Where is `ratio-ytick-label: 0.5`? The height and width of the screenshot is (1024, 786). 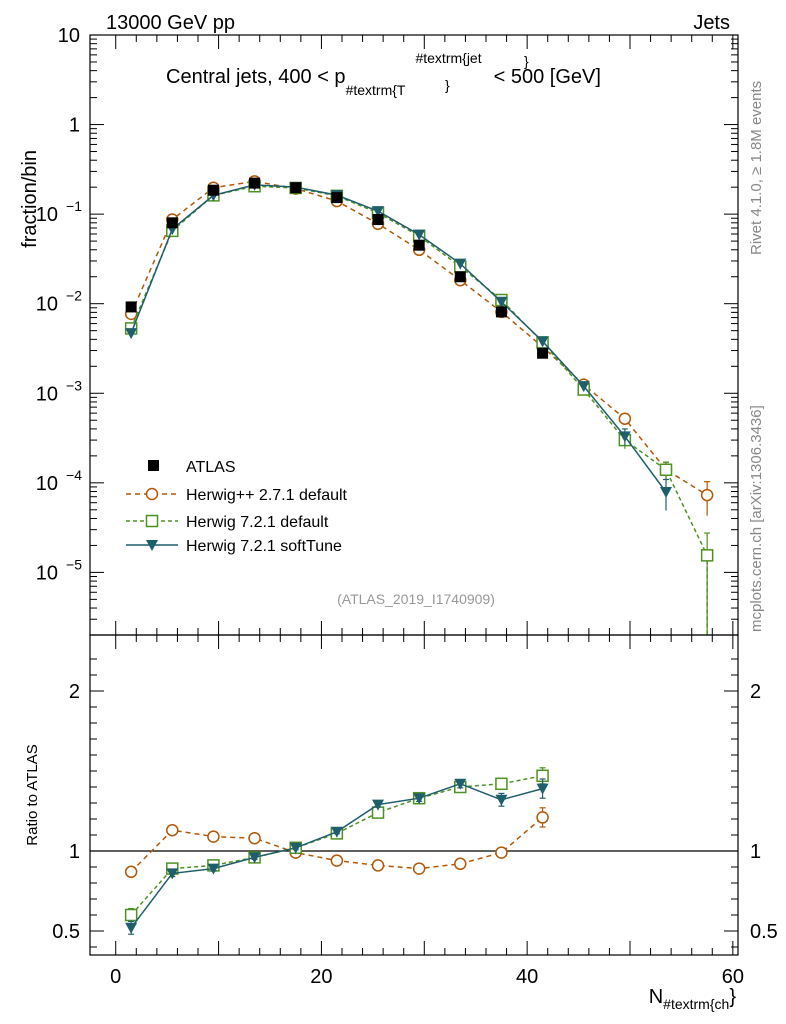 ratio-ytick-label: 0.5 is located at coordinates (66, 932).